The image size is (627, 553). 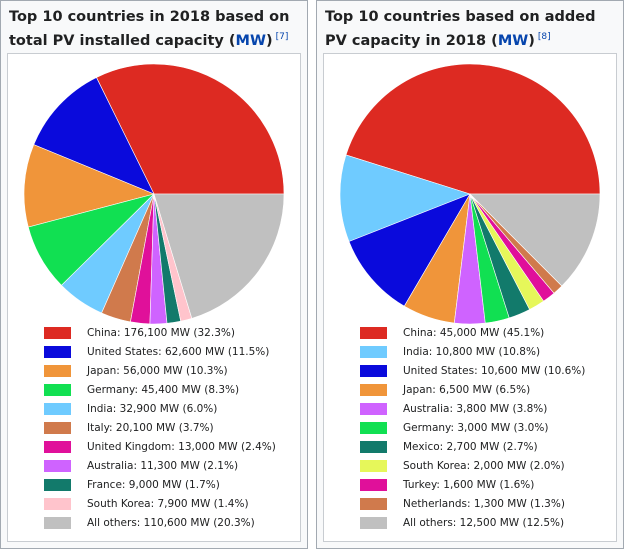 I want to click on legend-item: United Kingdom: 13,000 MW (2.4%), so click(x=160, y=446).